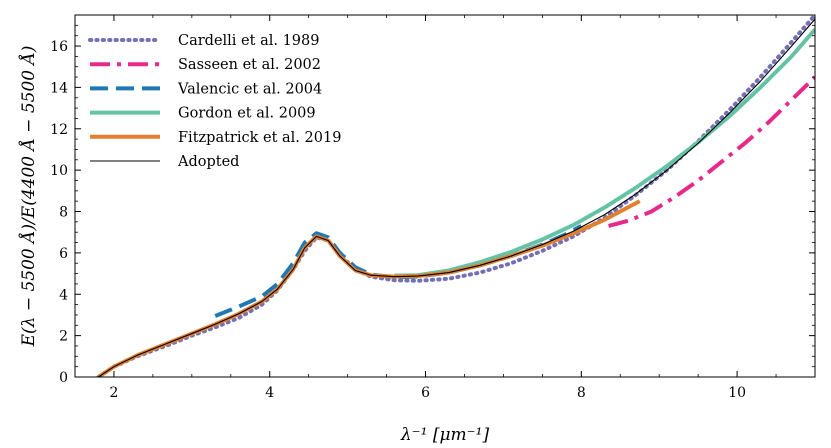  What do you see at coordinates (445, 435) in the screenshot?
I see `x-axis-label: λ⁻¹ [μm⁻¹]` at bounding box center [445, 435].